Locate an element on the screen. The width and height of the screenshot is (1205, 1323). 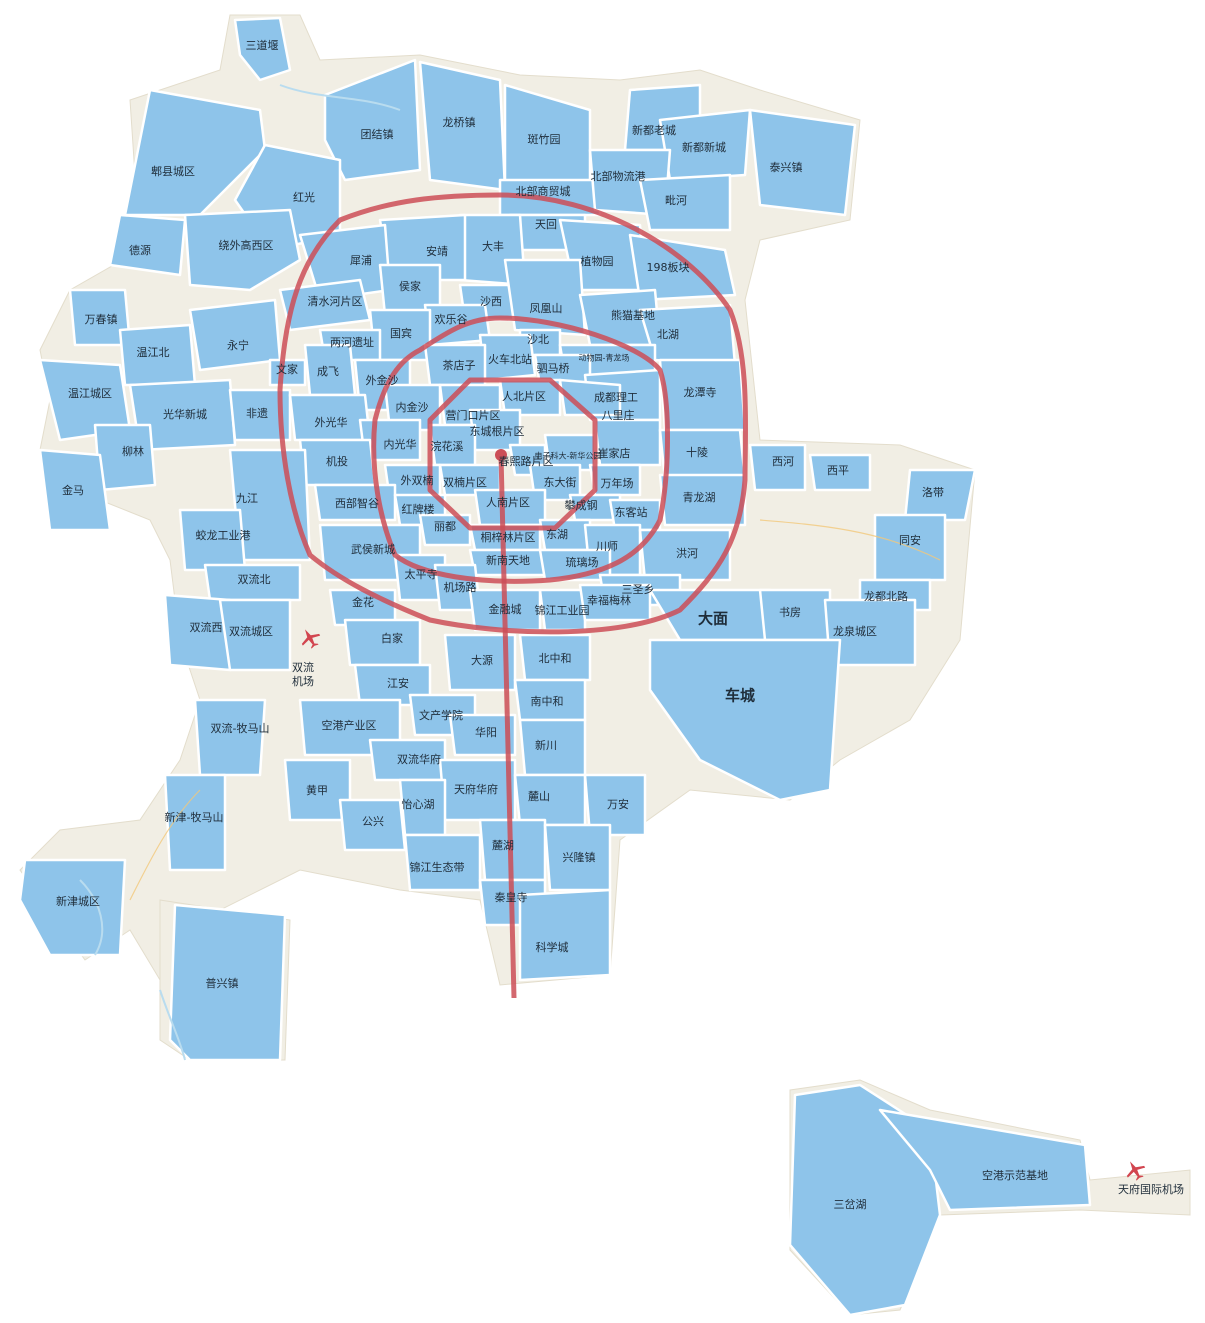
district-label: 空港产业区 is located at coordinates (349, 725).